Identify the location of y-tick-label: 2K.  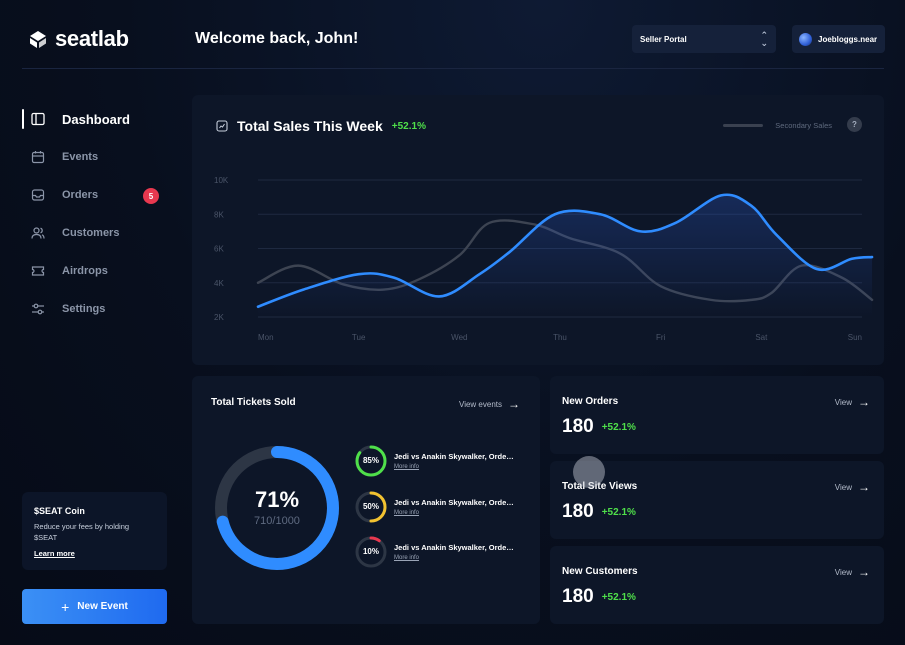
(219, 317).